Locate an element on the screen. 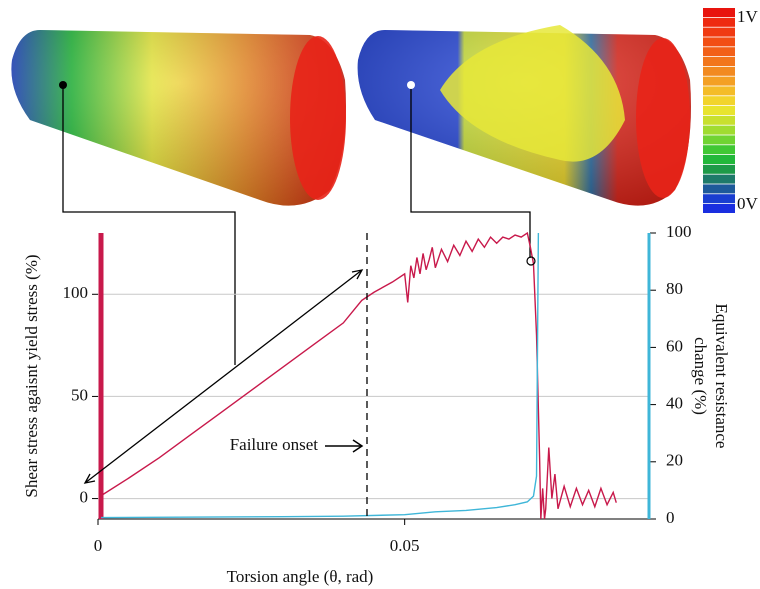 This screenshot has width=760, height=589. y2-tick-label: 0 is located at coordinates (670, 517).